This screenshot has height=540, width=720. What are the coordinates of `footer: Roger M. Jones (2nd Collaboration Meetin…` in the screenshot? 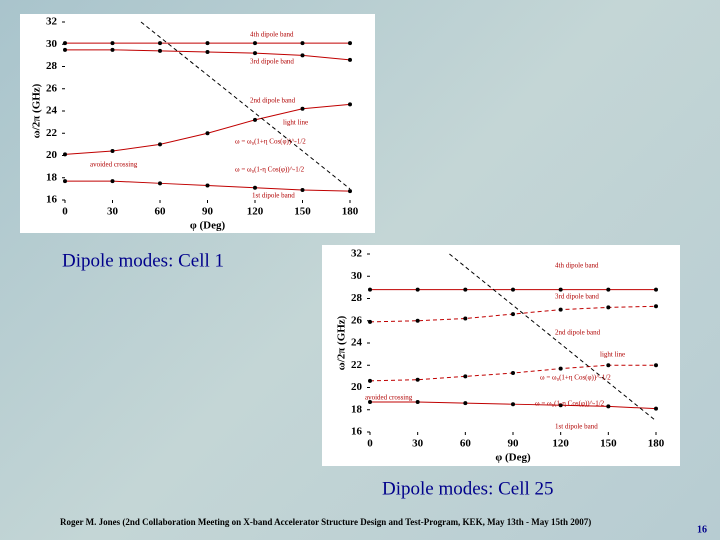 It's located at (325, 522).